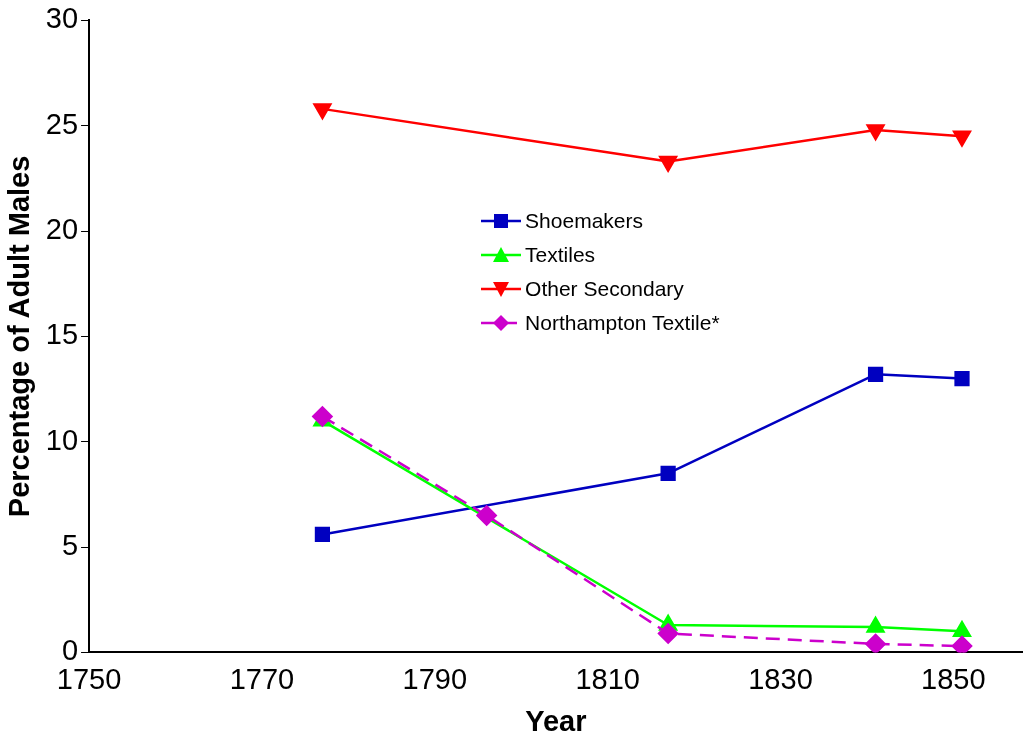  What do you see at coordinates (62, 439) in the screenshot?
I see `y-tick-label: 10` at bounding box center [62, 439].